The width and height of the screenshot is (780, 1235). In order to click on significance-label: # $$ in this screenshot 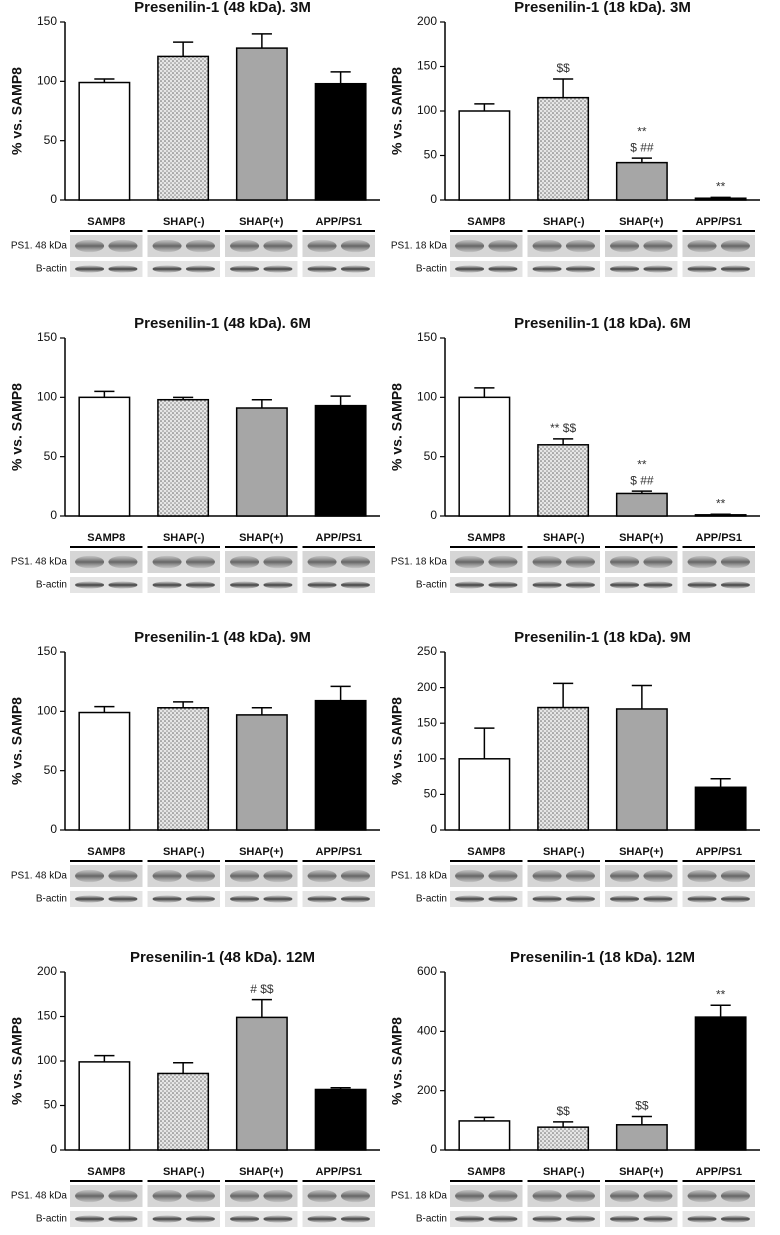, I will do `click(262, 989)`.